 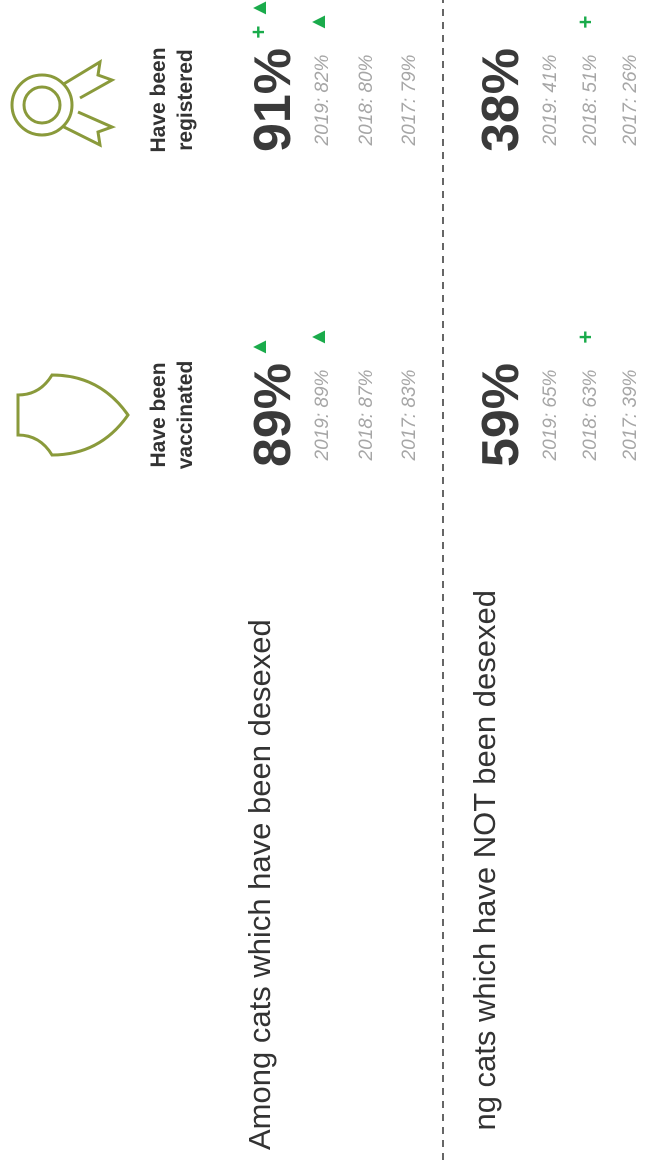 I want to click on column-label: vaccinated, so click(x=185, y=415).